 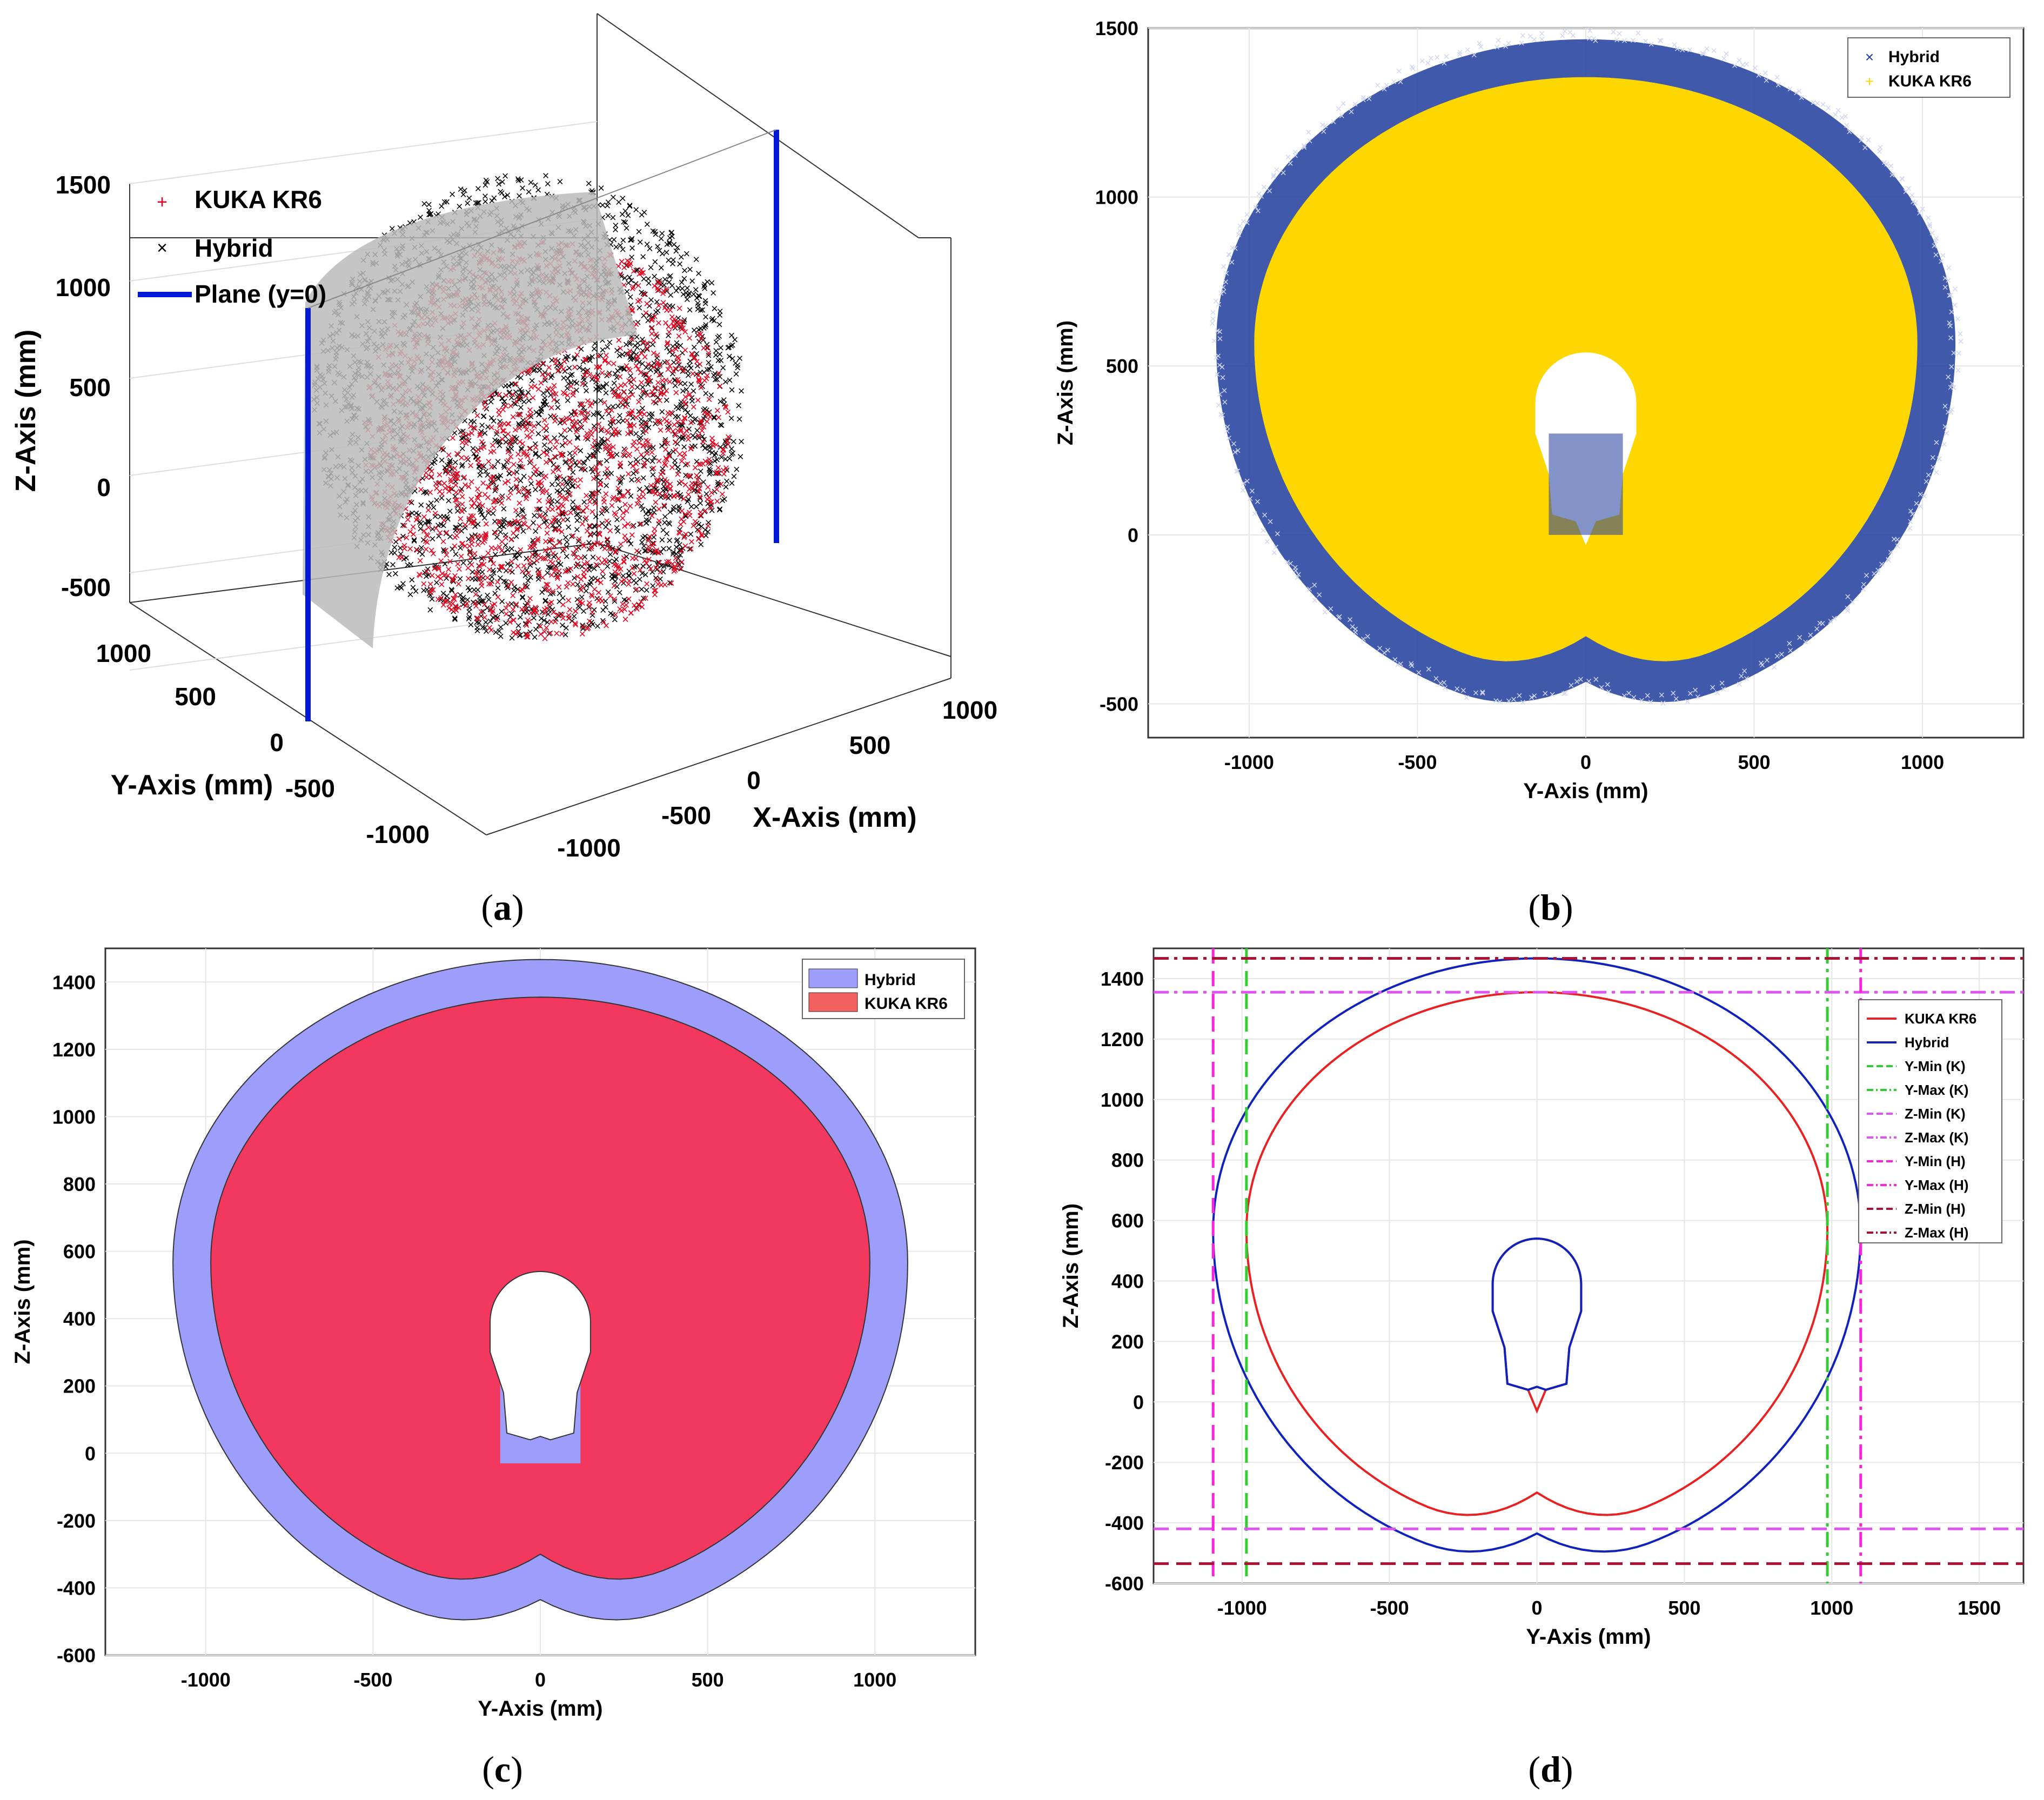 I want to click on y-tick-label: -500, so click(x=310, y=788).